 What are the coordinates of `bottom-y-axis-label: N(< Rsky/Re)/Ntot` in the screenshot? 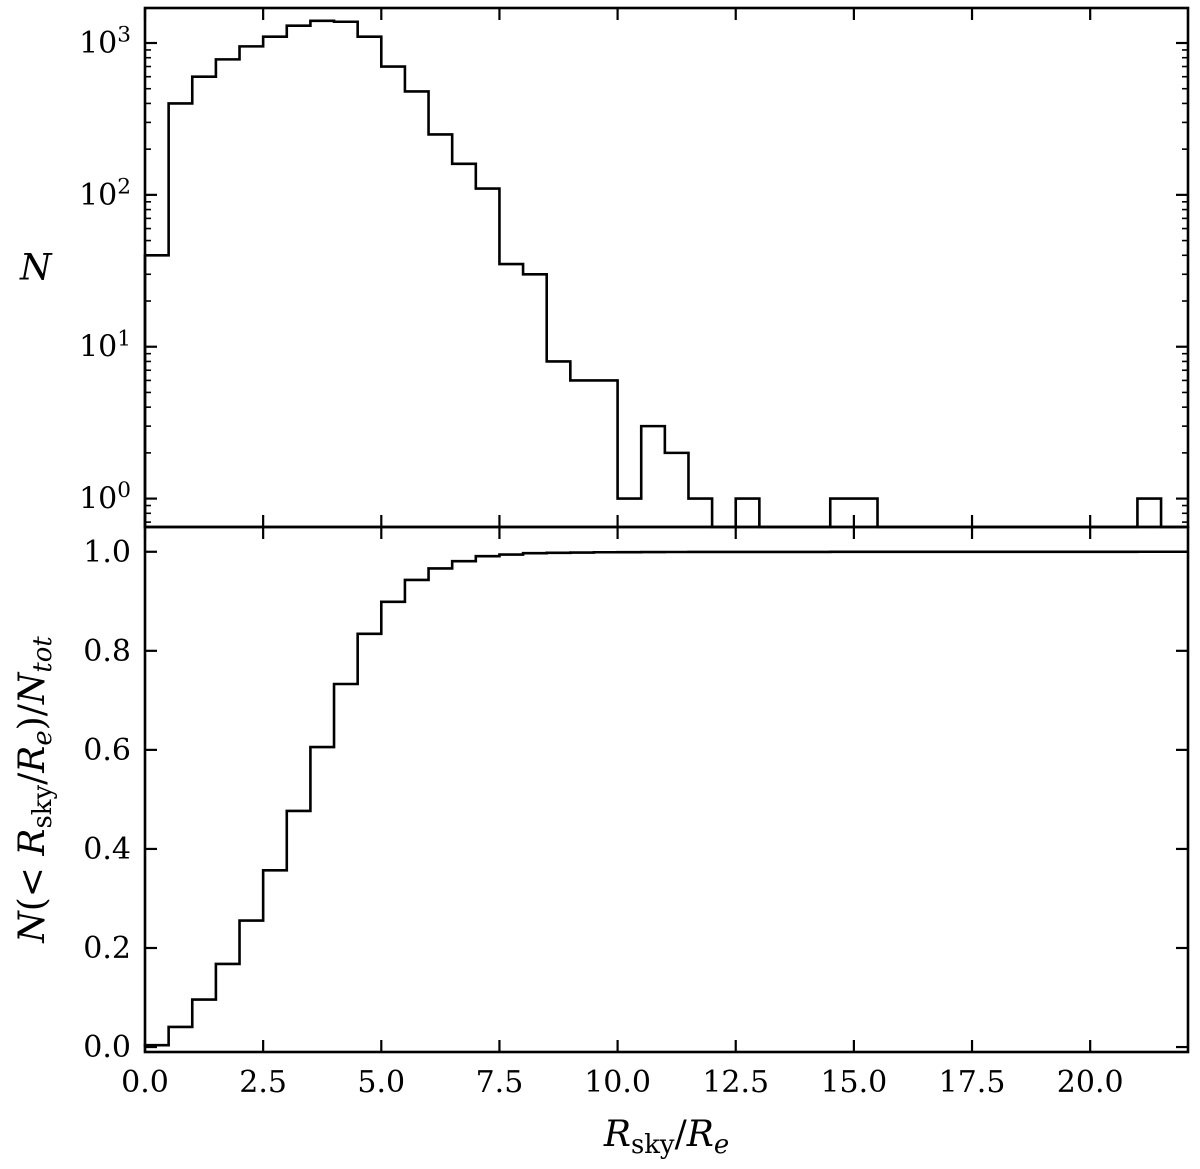 It's located at (35, 790).